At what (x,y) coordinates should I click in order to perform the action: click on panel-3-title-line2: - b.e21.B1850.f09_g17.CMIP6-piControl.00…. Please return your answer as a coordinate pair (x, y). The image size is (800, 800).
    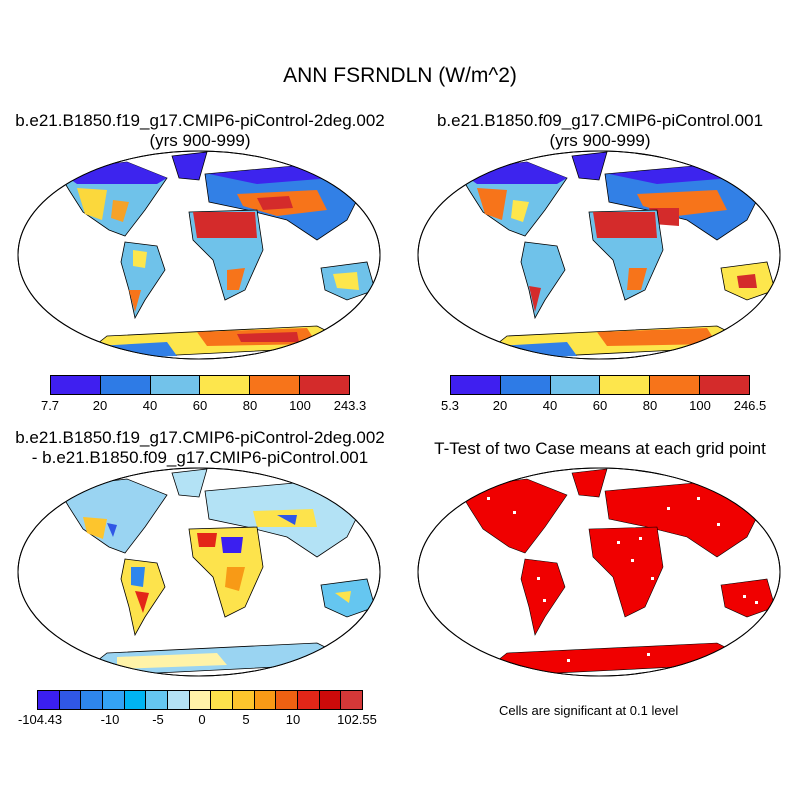
    Looking at the image, I should click on (200, 457).